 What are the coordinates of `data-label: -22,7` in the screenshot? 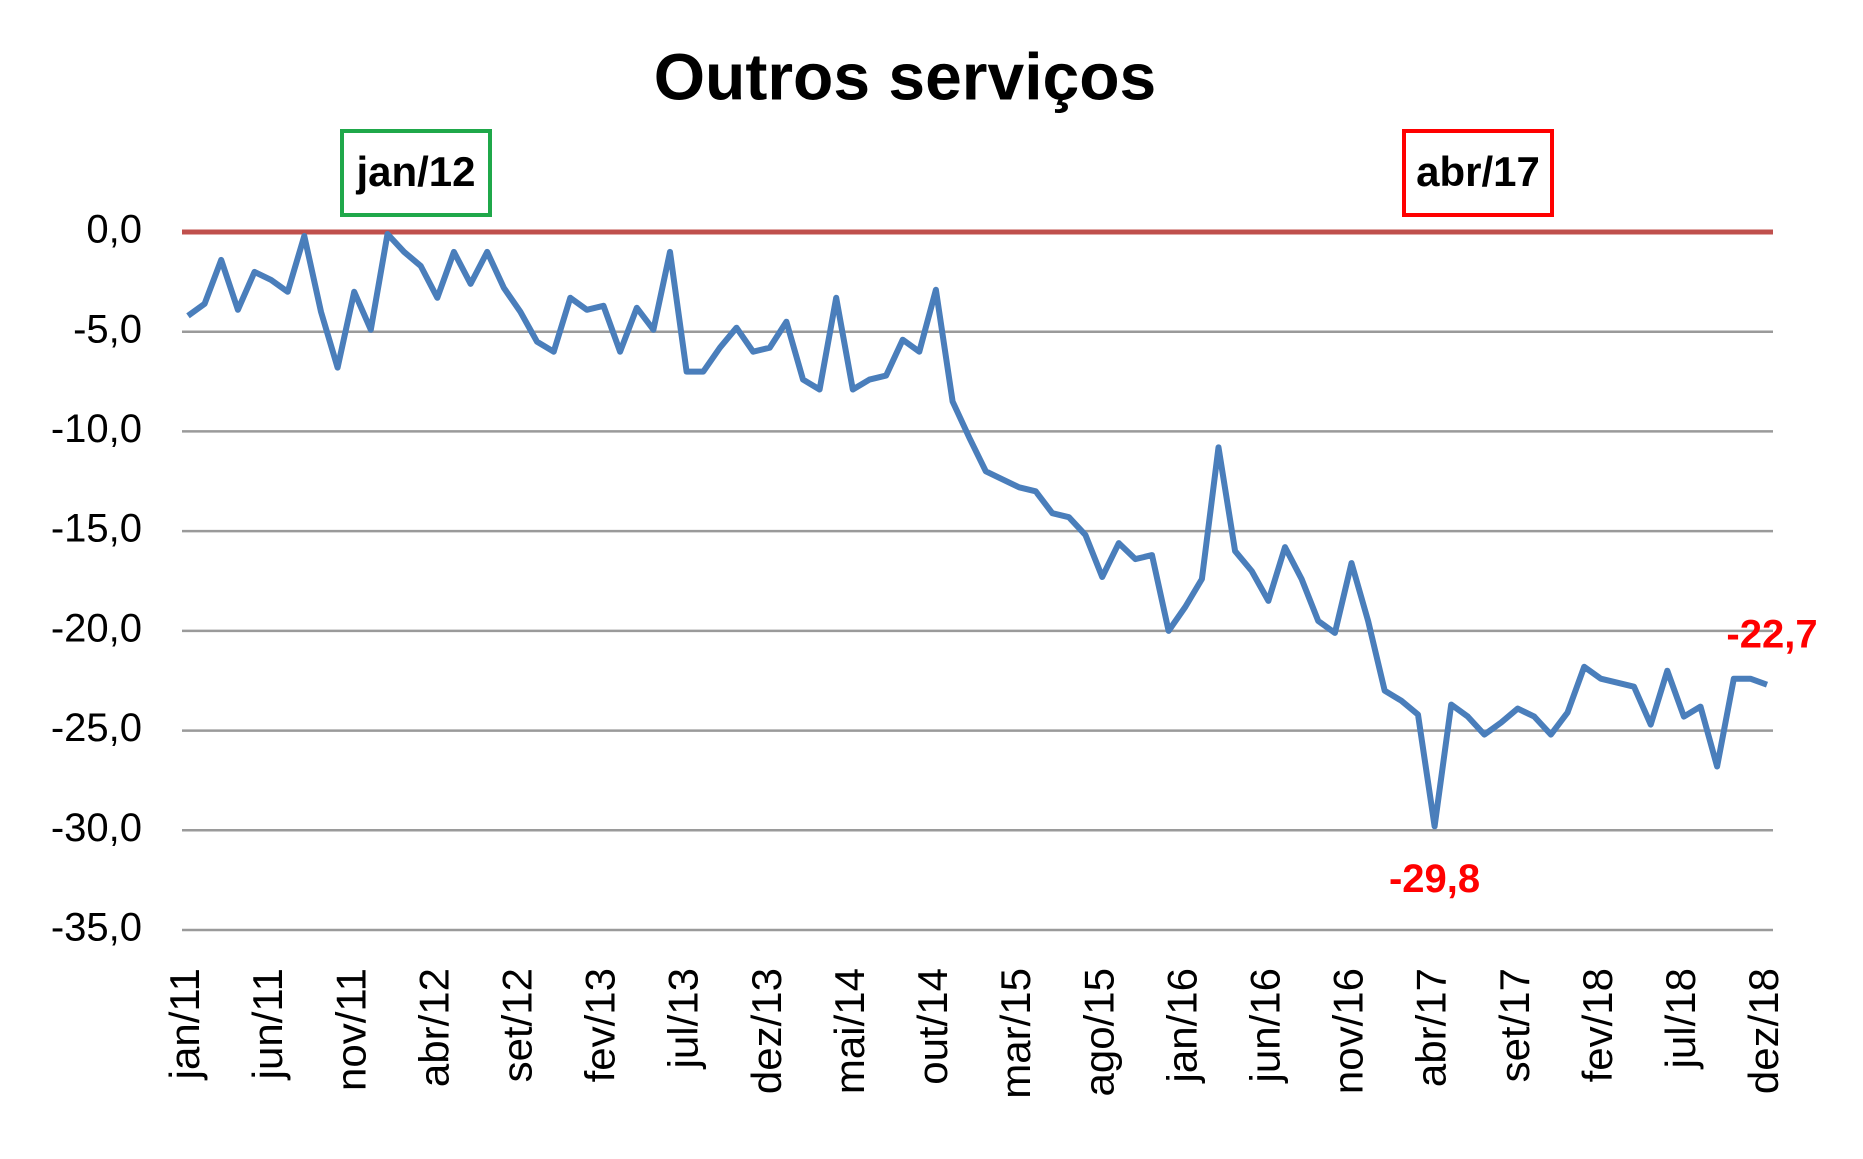 It's located at (1771, 634).